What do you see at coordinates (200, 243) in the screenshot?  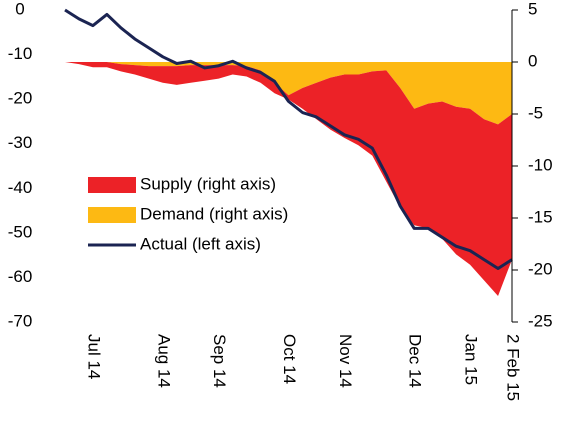 I see `legend-label: Actual (left axis)` at bounding box center [200, 243].